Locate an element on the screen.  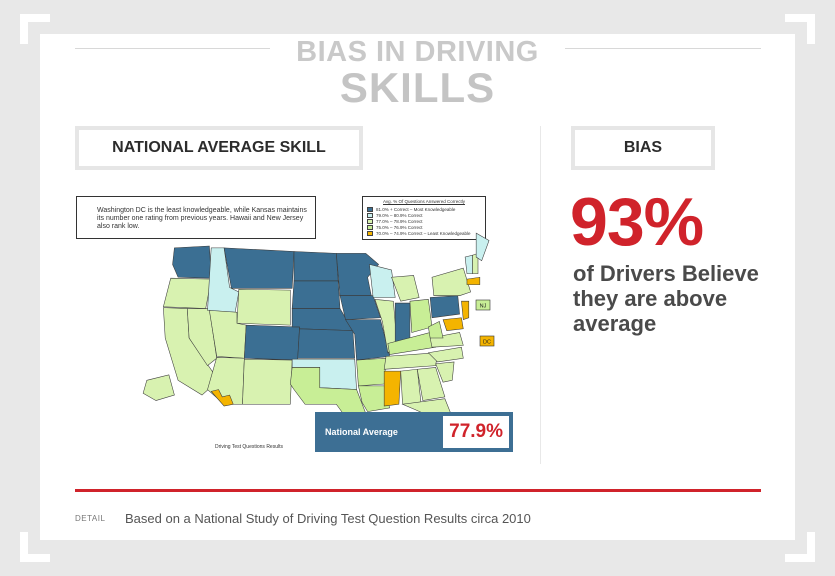
national-average-box: National Average 77.9% is located at coordinates (414, 432).